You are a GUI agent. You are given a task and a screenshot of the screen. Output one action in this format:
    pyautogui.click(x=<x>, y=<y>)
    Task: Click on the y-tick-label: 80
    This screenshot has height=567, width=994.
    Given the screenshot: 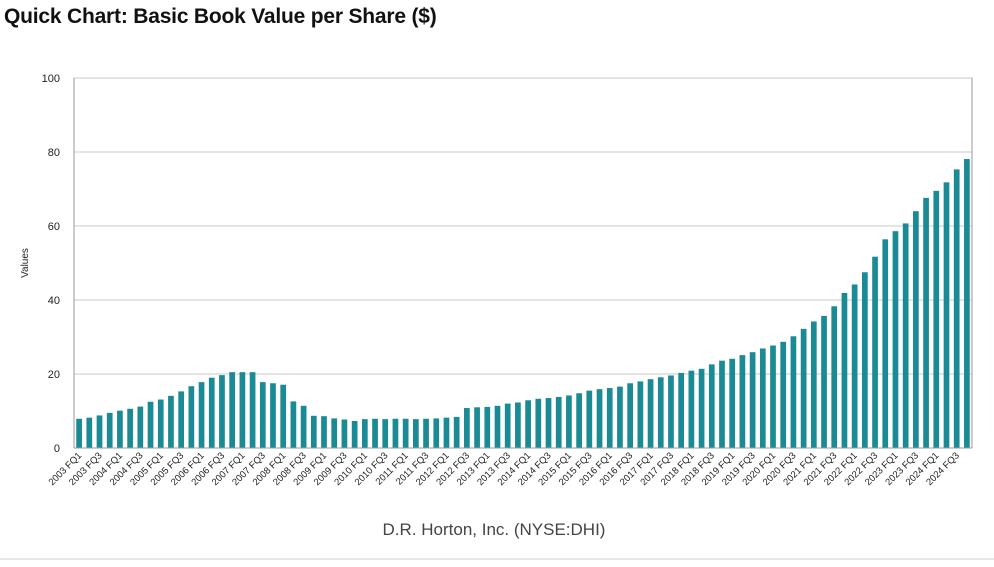 What is the action you would take?
    pyautogui.click(x=54, y=153)
    